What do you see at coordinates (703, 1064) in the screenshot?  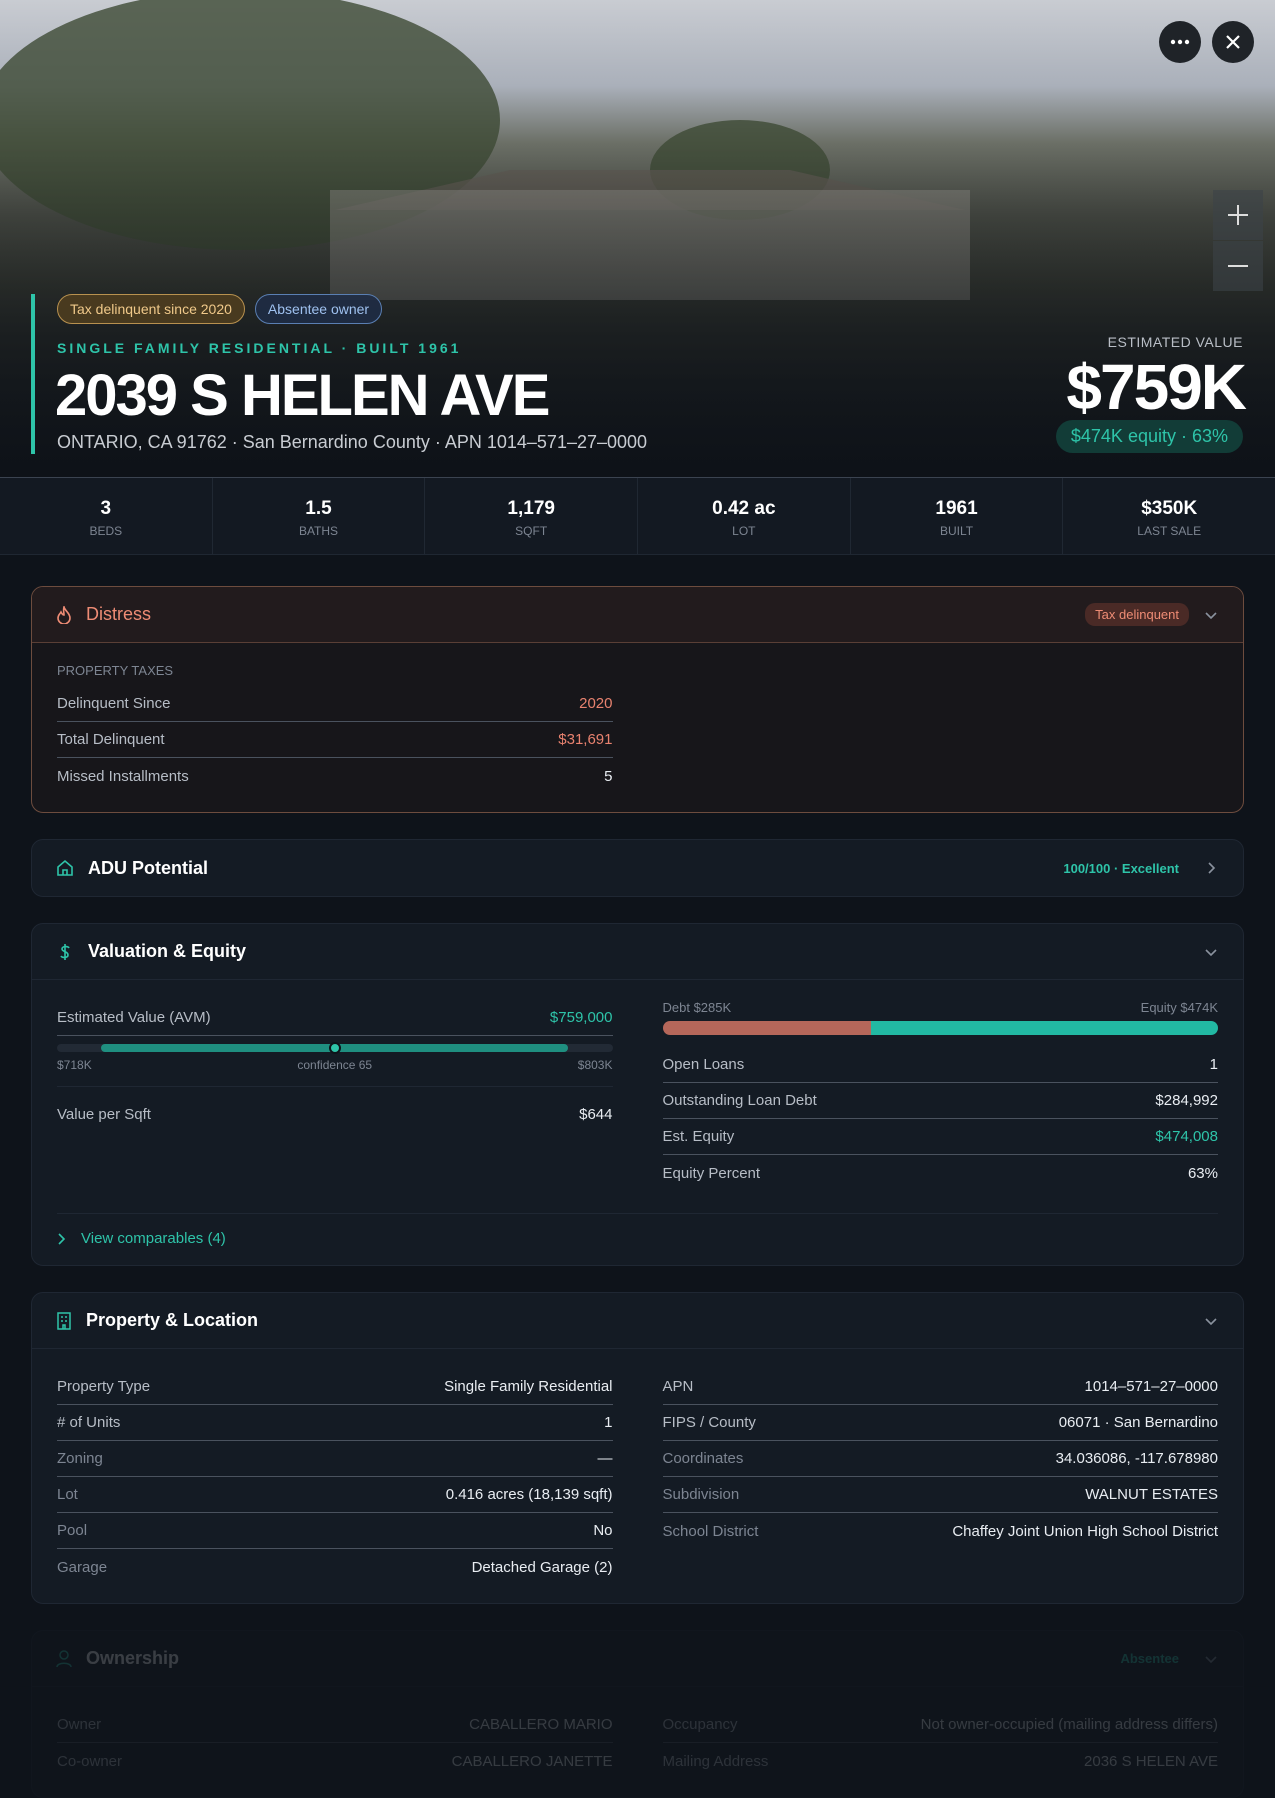 I see `row-label: Open Loans` at bounding box center [703, 1064].